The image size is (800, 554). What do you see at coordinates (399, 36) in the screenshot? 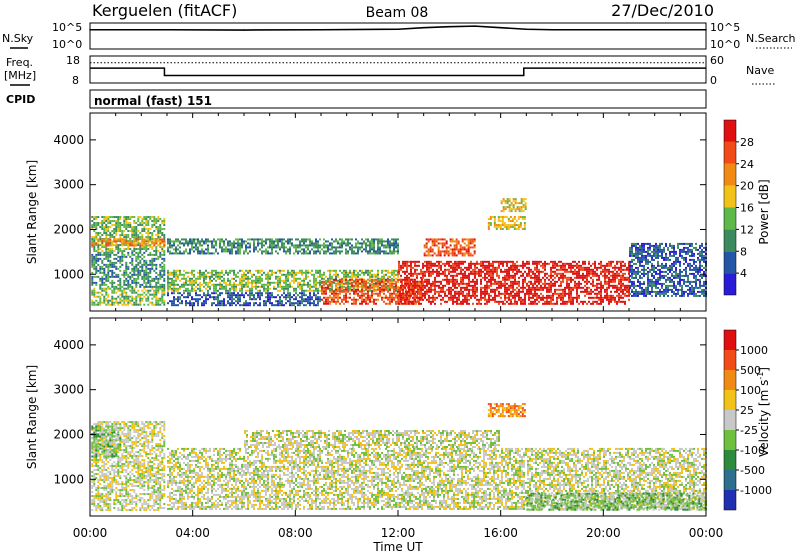
I see `noise-panel: N.Sky 10^5 10^0 10^5 10^0 N.Search` at bounding box center [399, 36].